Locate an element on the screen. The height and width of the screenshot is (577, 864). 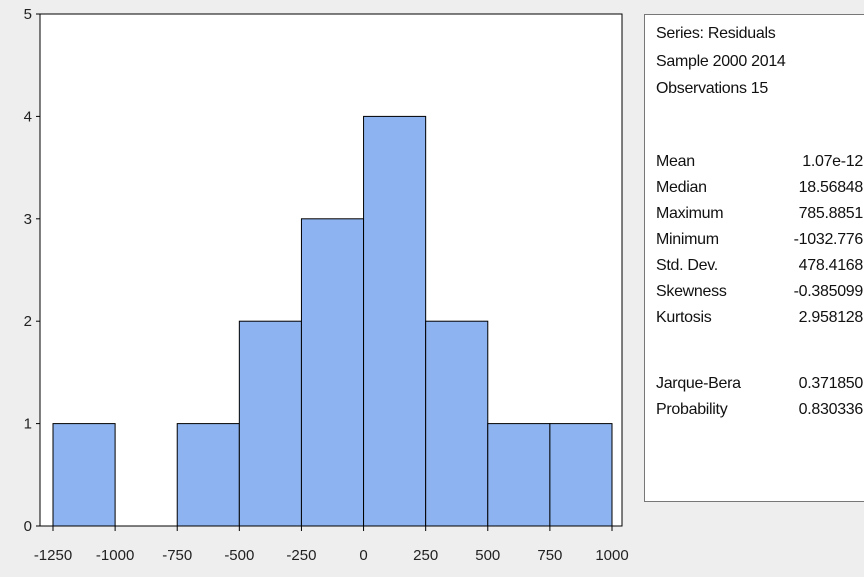
y-axis: 0 1 2 3 4 5 is located at coordinates (32, 270).